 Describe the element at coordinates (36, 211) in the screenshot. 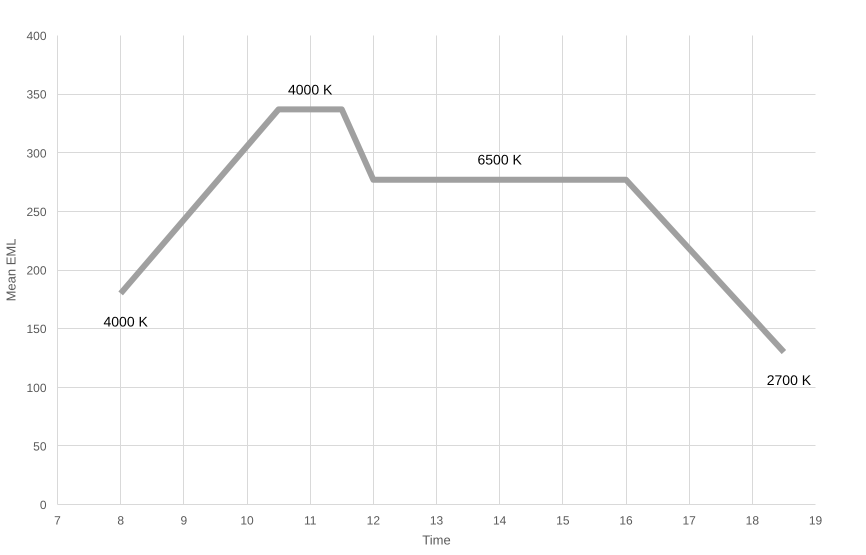

I see `y-tick-label: 250` at that location.